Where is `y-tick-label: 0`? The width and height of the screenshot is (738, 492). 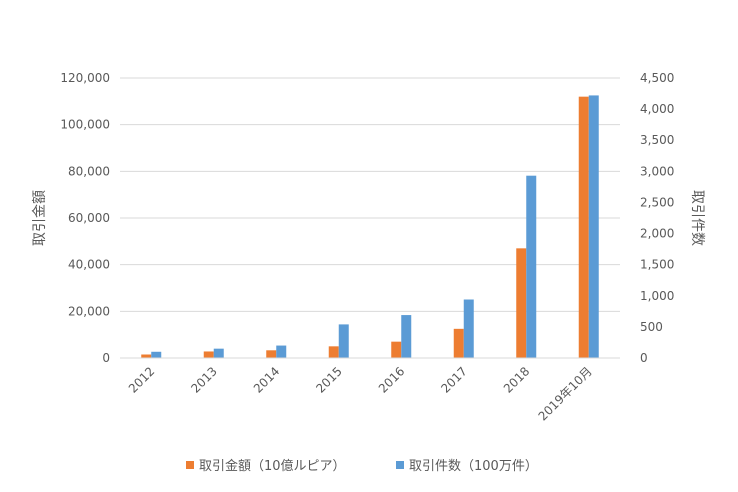 y-tick-label: 0 is located at coordinates (106, 358).